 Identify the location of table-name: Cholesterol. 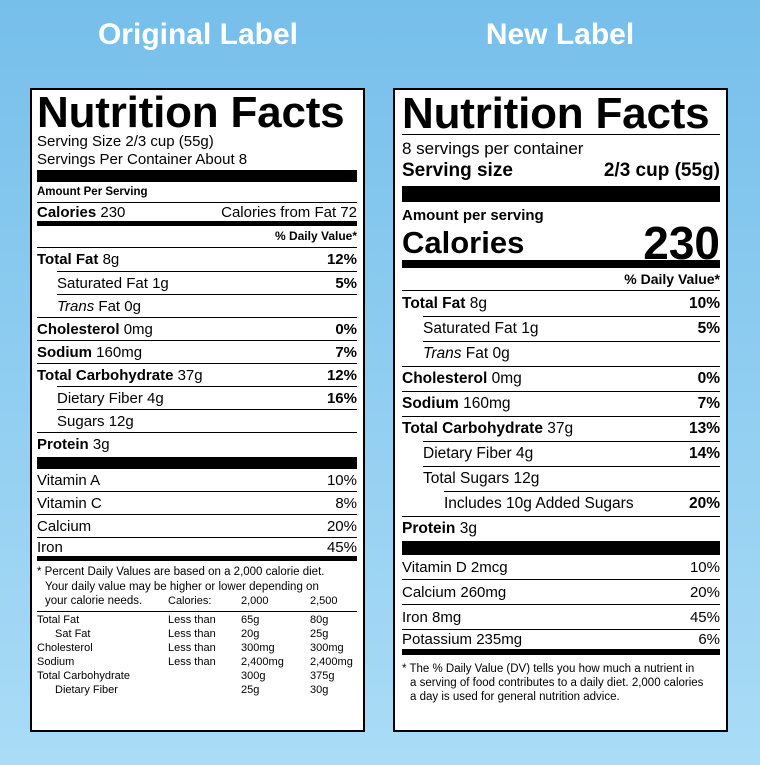
(65, 647).